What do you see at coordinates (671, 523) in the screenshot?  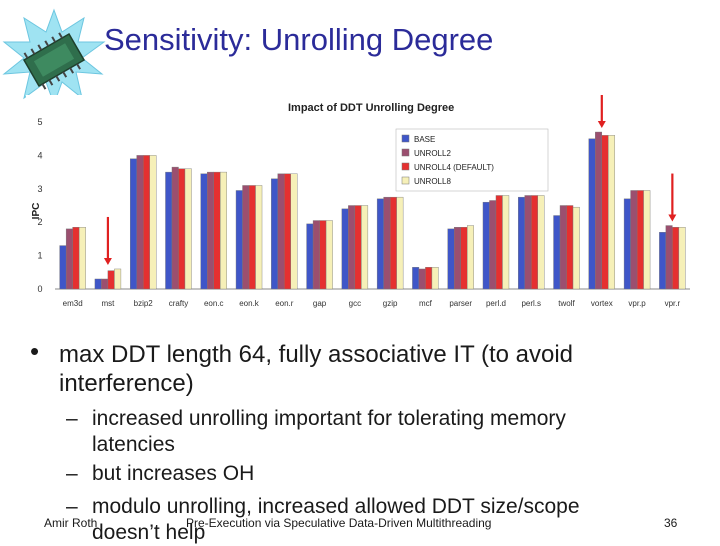 I see `page-number: 36` at bounding box center [671, 523].